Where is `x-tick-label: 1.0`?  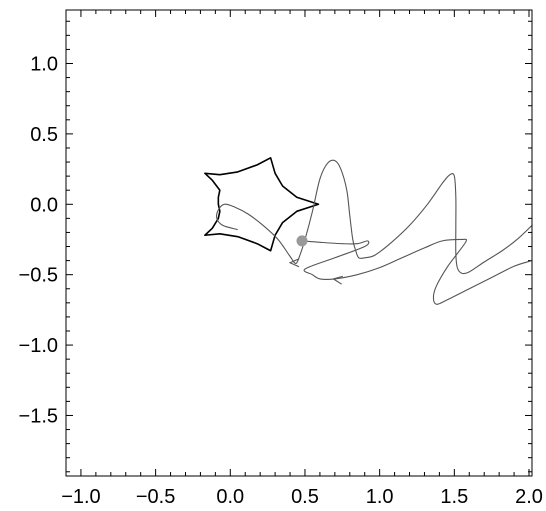
x-tick-label: 1.0 is located at coordinates (380, 497).